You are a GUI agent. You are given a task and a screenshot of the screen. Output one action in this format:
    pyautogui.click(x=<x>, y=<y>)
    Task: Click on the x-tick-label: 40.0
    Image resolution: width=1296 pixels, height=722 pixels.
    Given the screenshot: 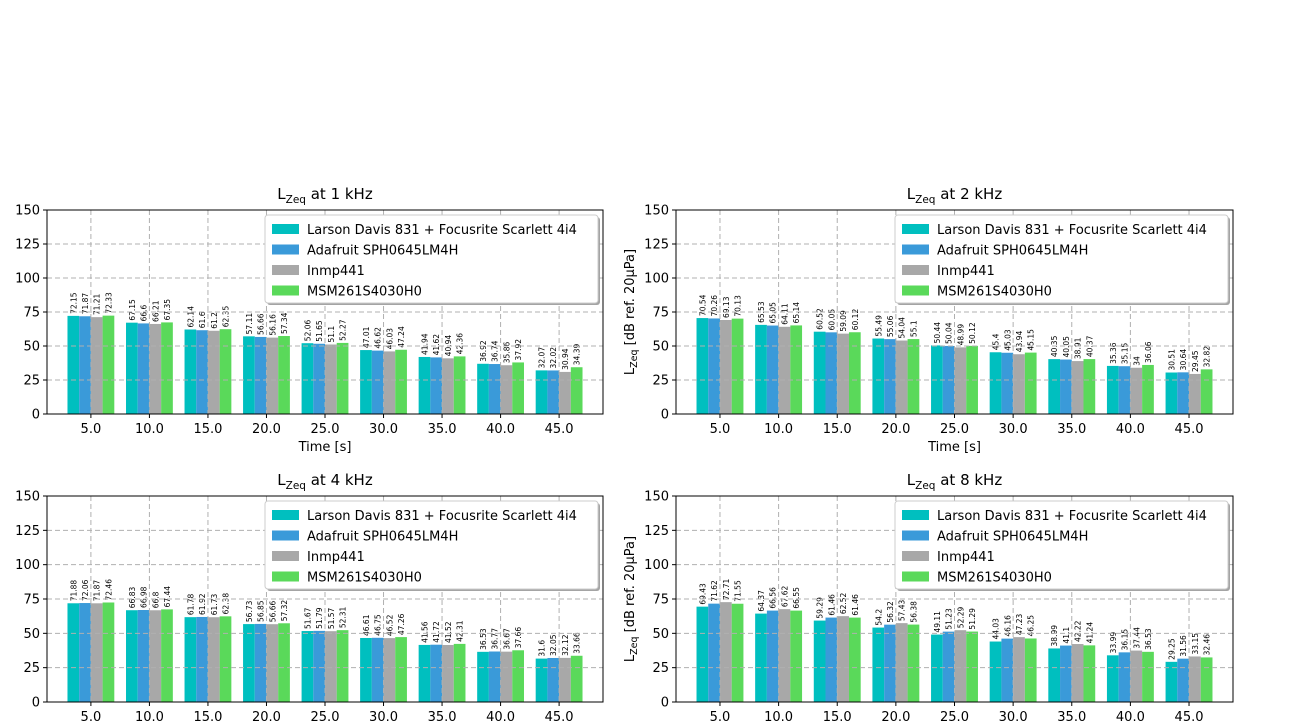 What is the action you would take?
    pyautogui.click(x=500, y=429)
    